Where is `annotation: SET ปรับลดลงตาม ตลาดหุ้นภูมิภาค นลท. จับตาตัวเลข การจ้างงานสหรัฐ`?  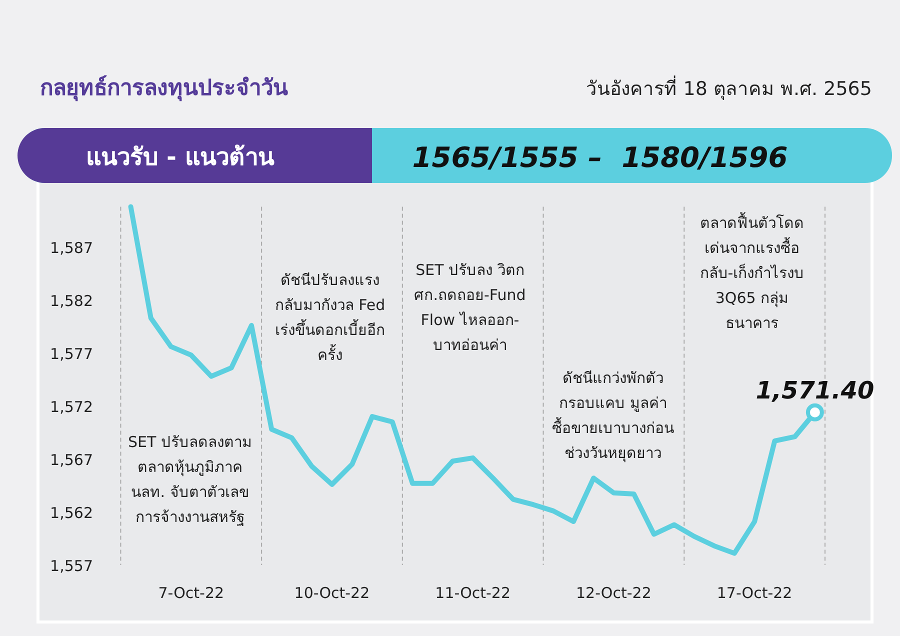 annotation: SET ปรับลดลงตาม ตลาดหุ้นภูมิภาค นลท. จับตาตัวเลข การจ้างงานสหรัฐ is located at coordinates (190, 479).